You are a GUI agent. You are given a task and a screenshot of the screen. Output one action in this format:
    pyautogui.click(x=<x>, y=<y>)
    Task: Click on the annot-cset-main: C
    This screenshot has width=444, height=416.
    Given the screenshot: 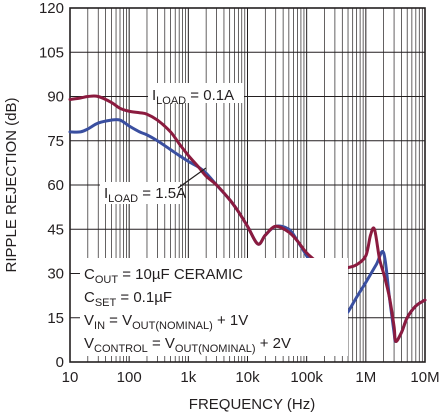 What is the action you would take?
    pyautogui.click(x=89, y=297)
    